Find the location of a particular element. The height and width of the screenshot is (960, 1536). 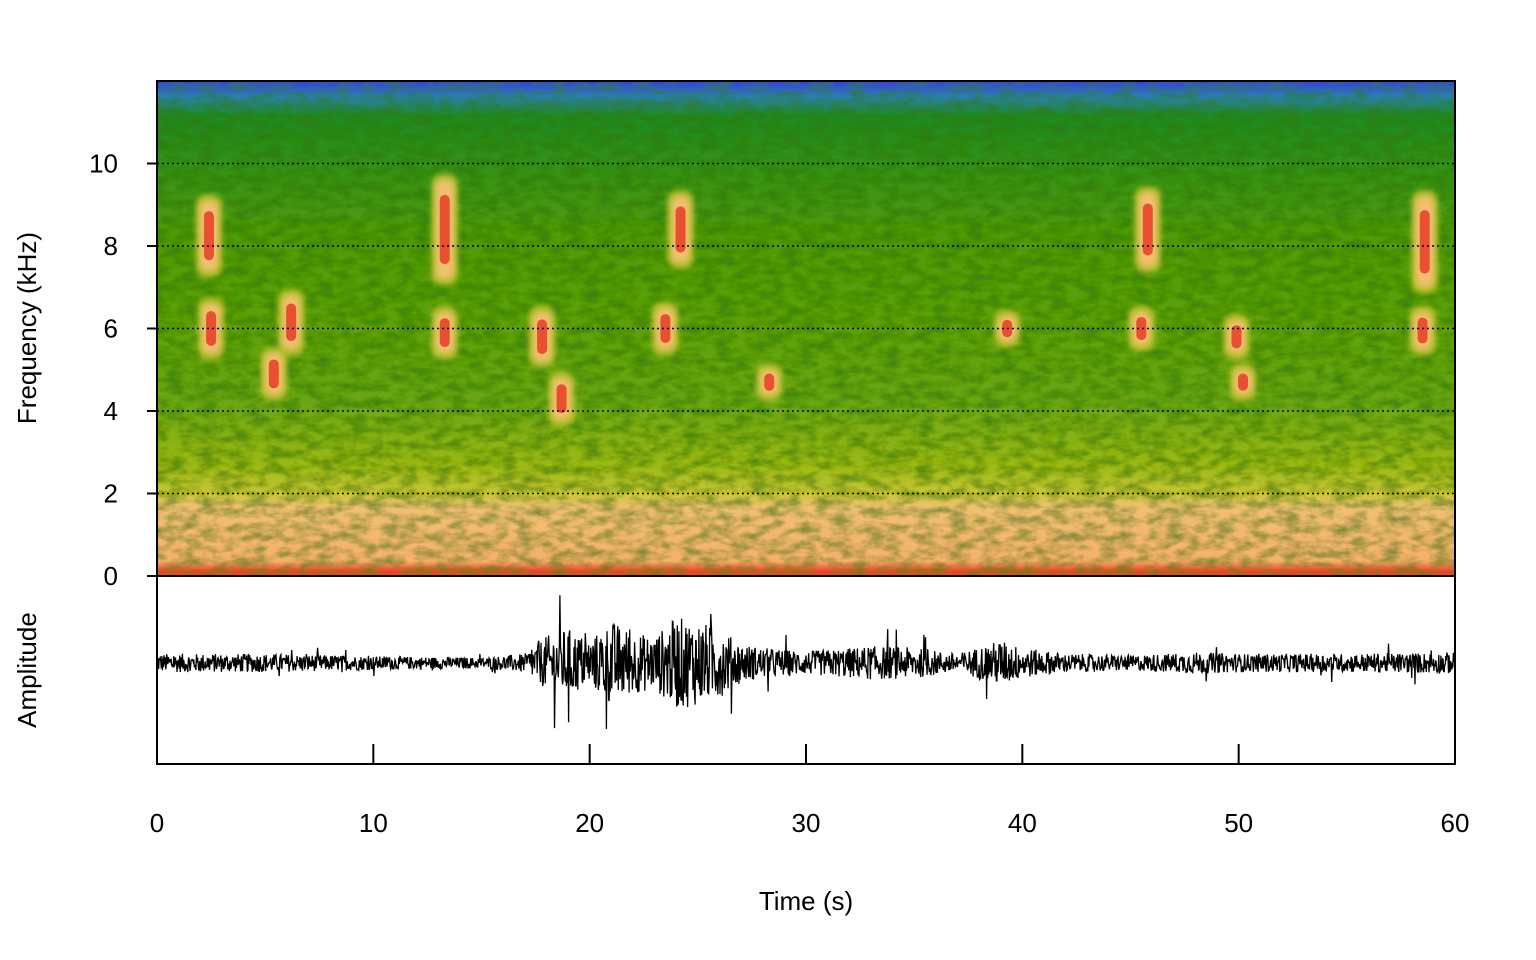

y-tick-label-10: 10 is located at coordinates (103, 164).